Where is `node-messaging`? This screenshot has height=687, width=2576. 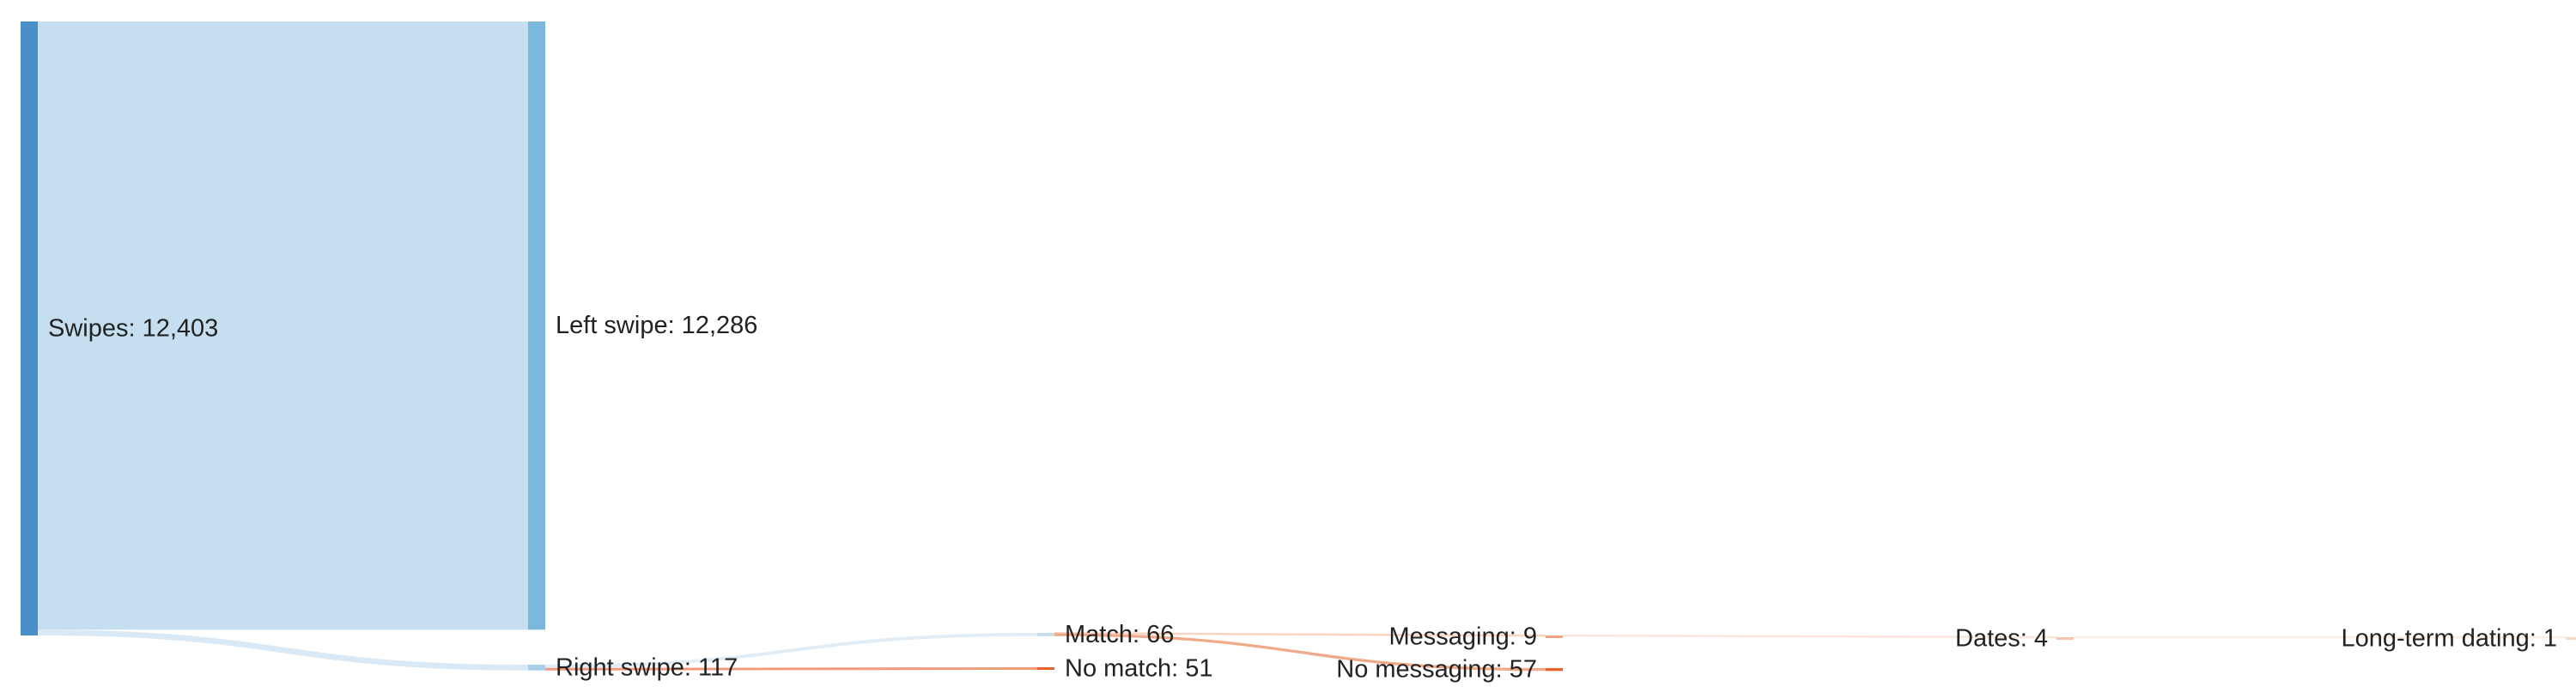 node-messaging is located at coordinates (1554, 636).